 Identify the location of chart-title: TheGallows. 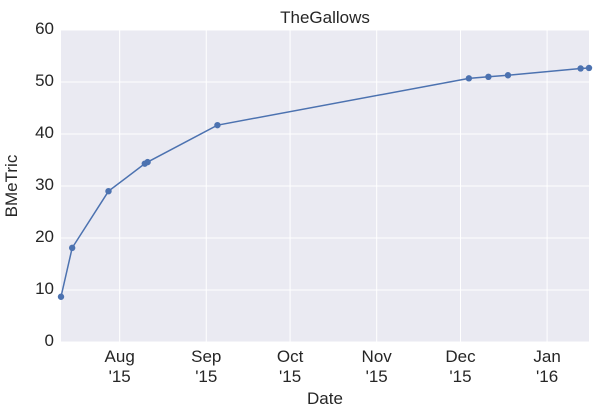
(325, 17).